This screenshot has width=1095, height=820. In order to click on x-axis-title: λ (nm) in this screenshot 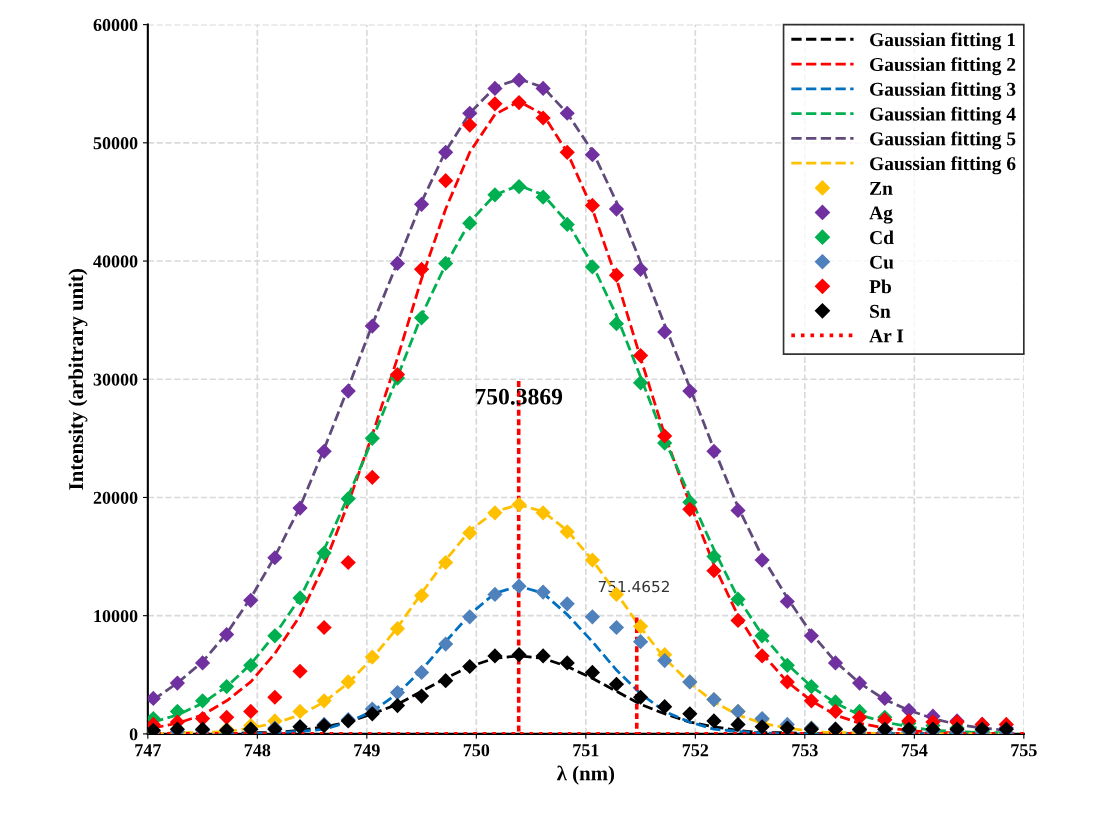, I will do `click(585, 775)`.